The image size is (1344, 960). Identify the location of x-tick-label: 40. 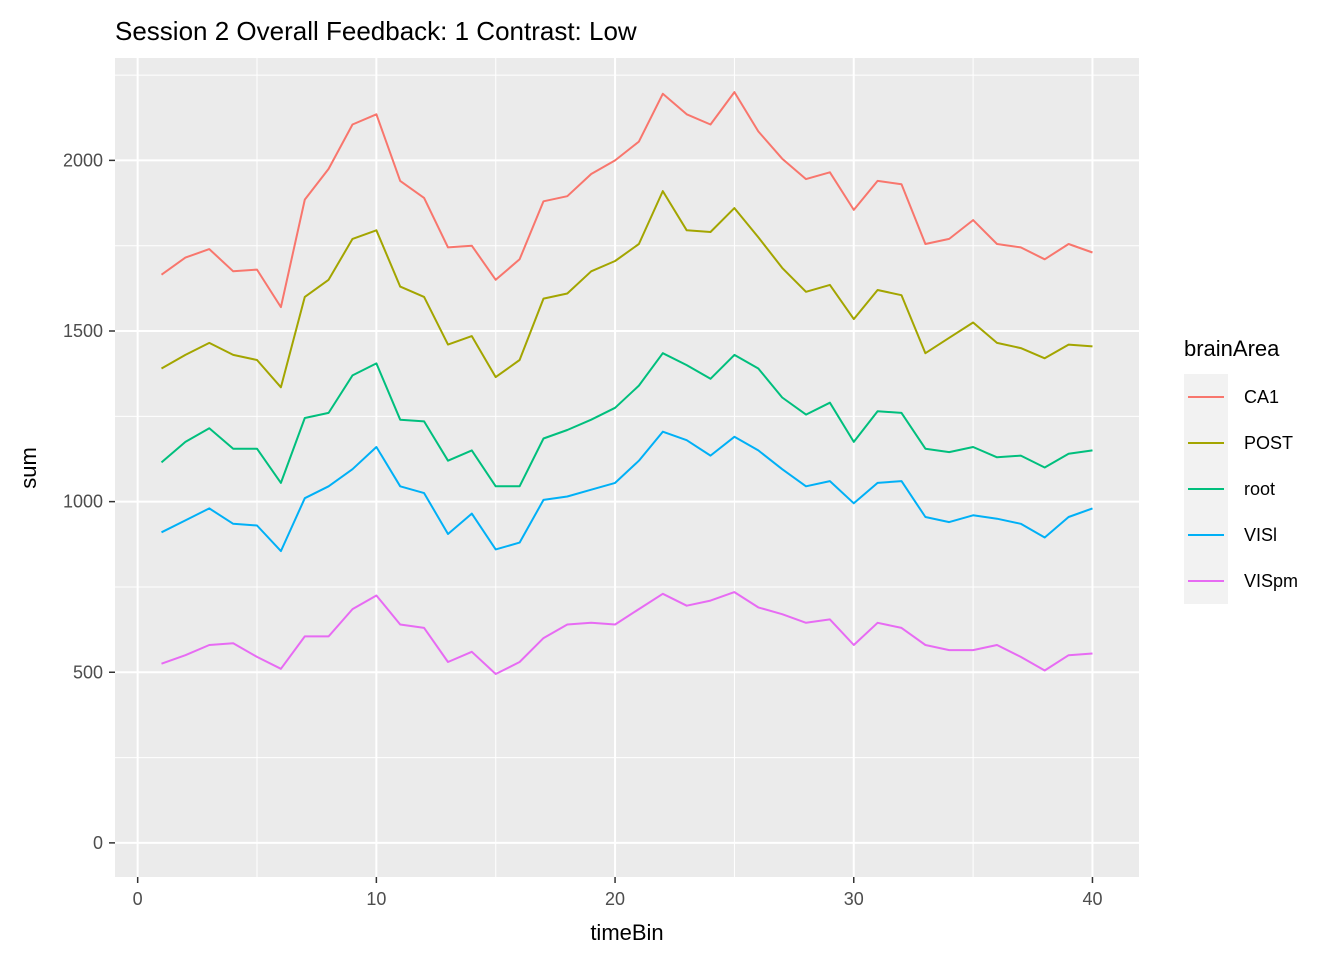
(1092, 899).